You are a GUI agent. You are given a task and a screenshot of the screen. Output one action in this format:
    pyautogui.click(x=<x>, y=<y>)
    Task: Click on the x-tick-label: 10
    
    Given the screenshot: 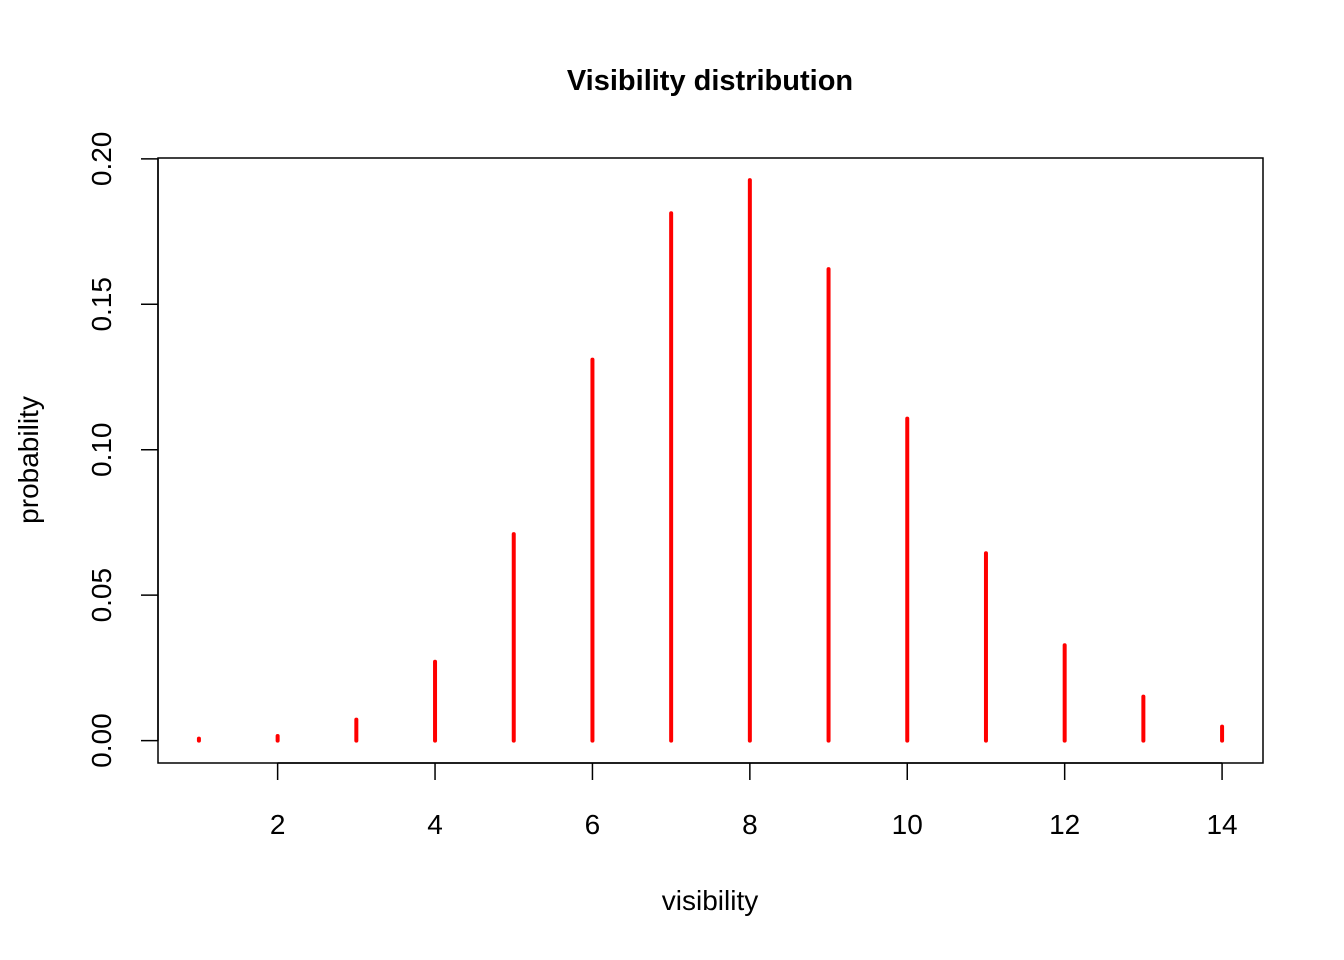 What is the action you would take?
    pyautogui.click(x=907, y=824)
    